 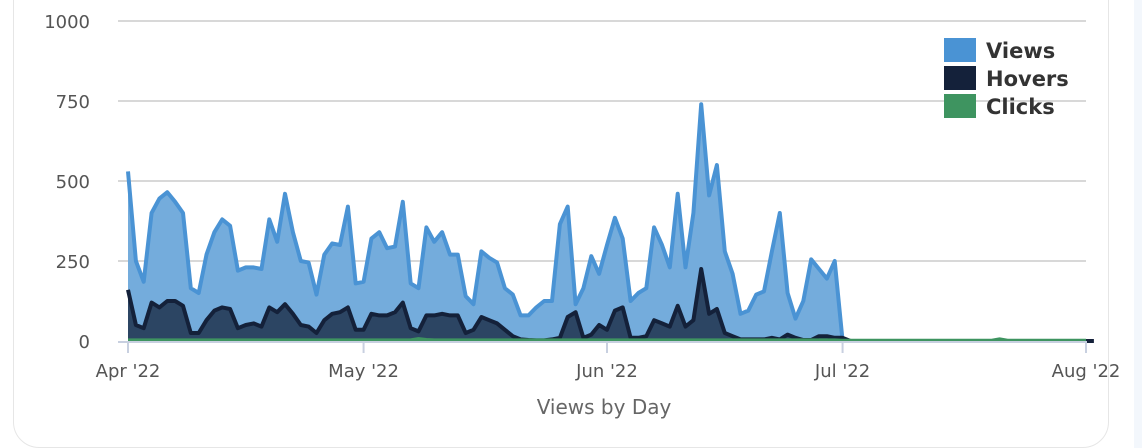 I want to click on x-tick-label: Aug '22, so click(x=1086, y=371).